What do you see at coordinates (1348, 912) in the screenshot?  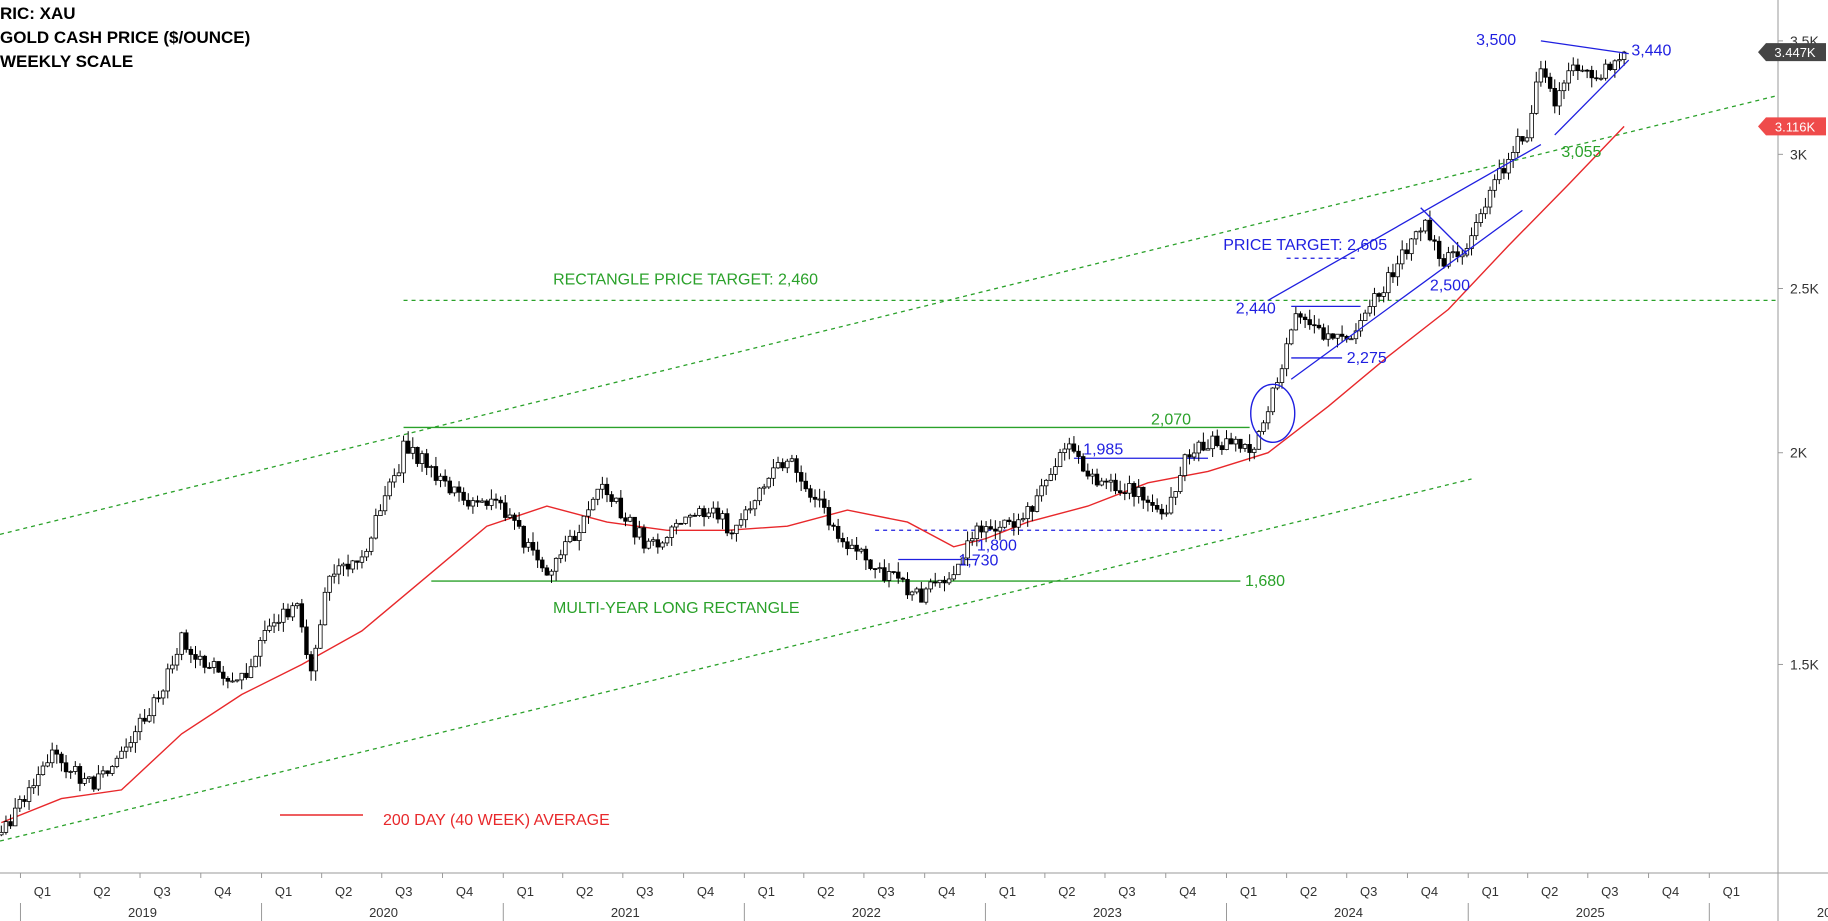 I see `x-year-label: 2024` at bounding box center [1348, 912].